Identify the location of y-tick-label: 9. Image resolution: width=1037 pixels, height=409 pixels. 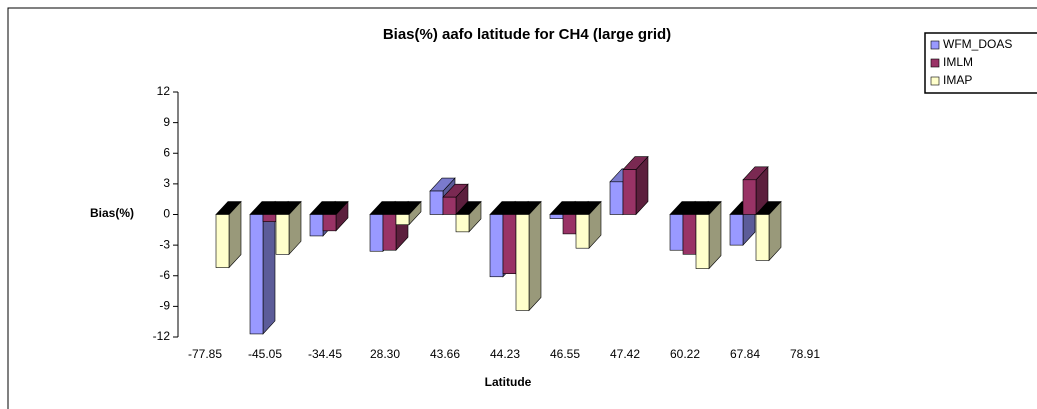
(166, 122).